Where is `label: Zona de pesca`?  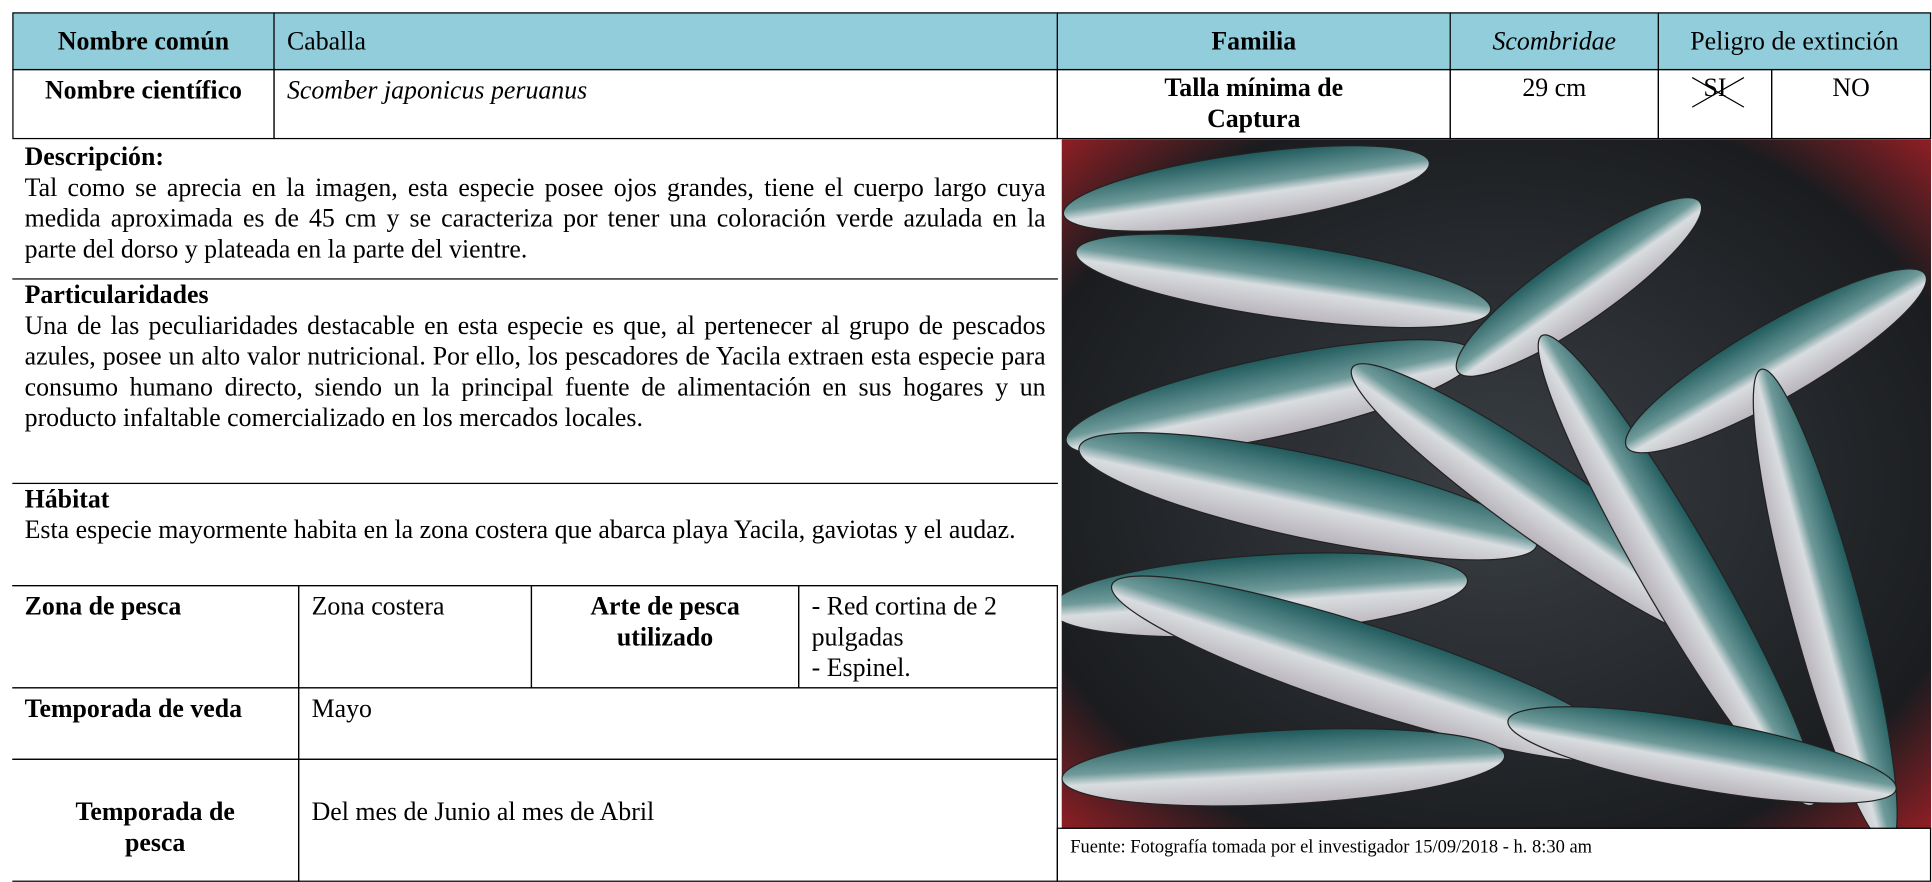 label: Zona de pesca is located at coordinates (156, 637).